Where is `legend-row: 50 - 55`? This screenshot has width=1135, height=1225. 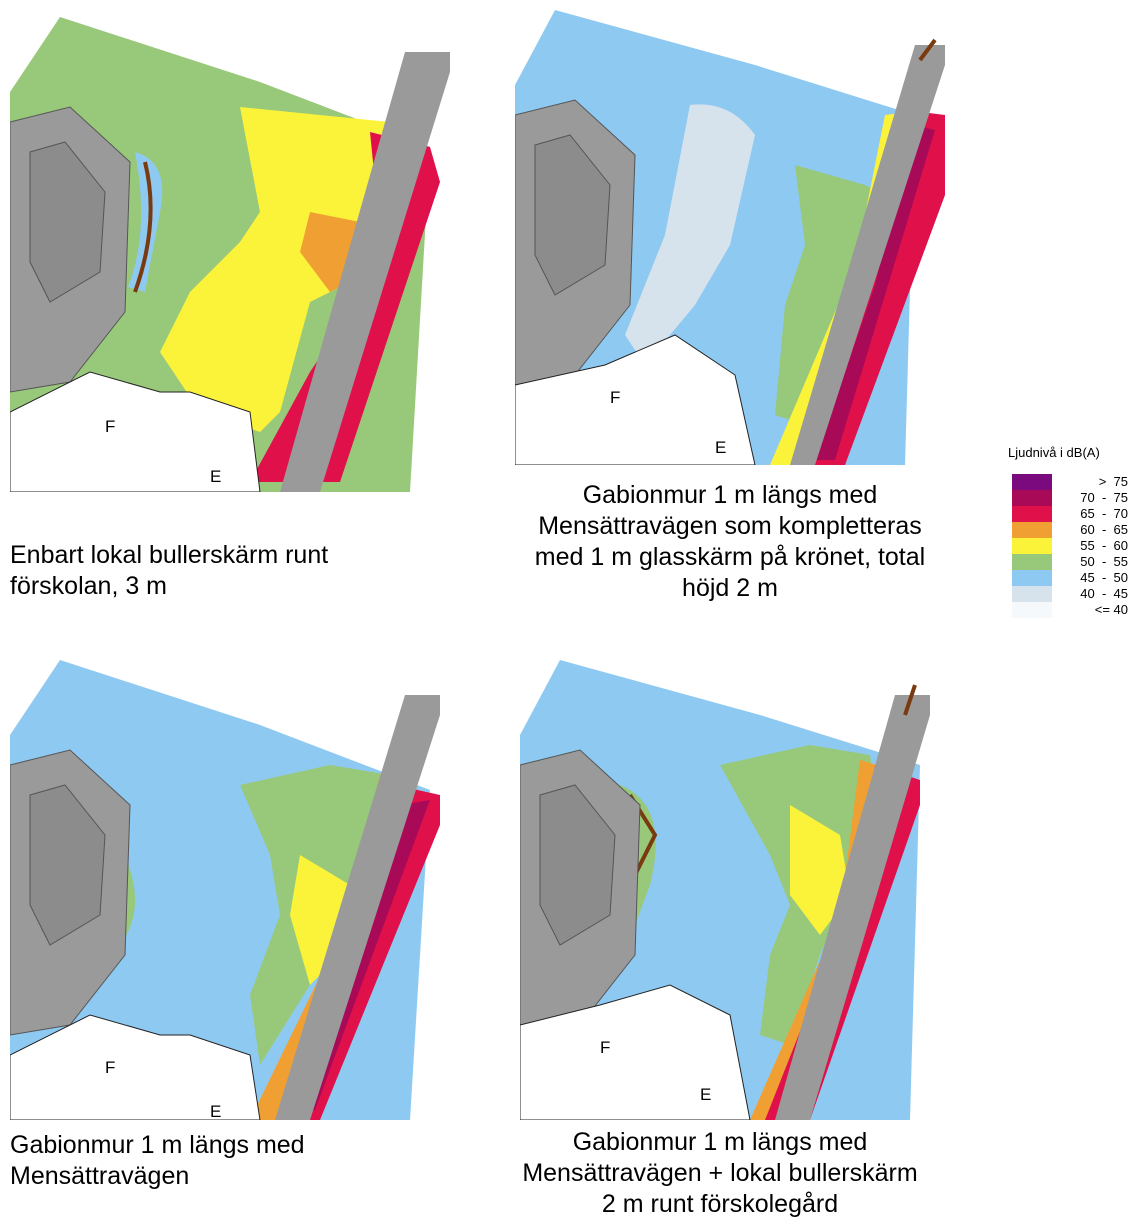
legend-row: 50 - 55 is located at coordinates (1069, 562).